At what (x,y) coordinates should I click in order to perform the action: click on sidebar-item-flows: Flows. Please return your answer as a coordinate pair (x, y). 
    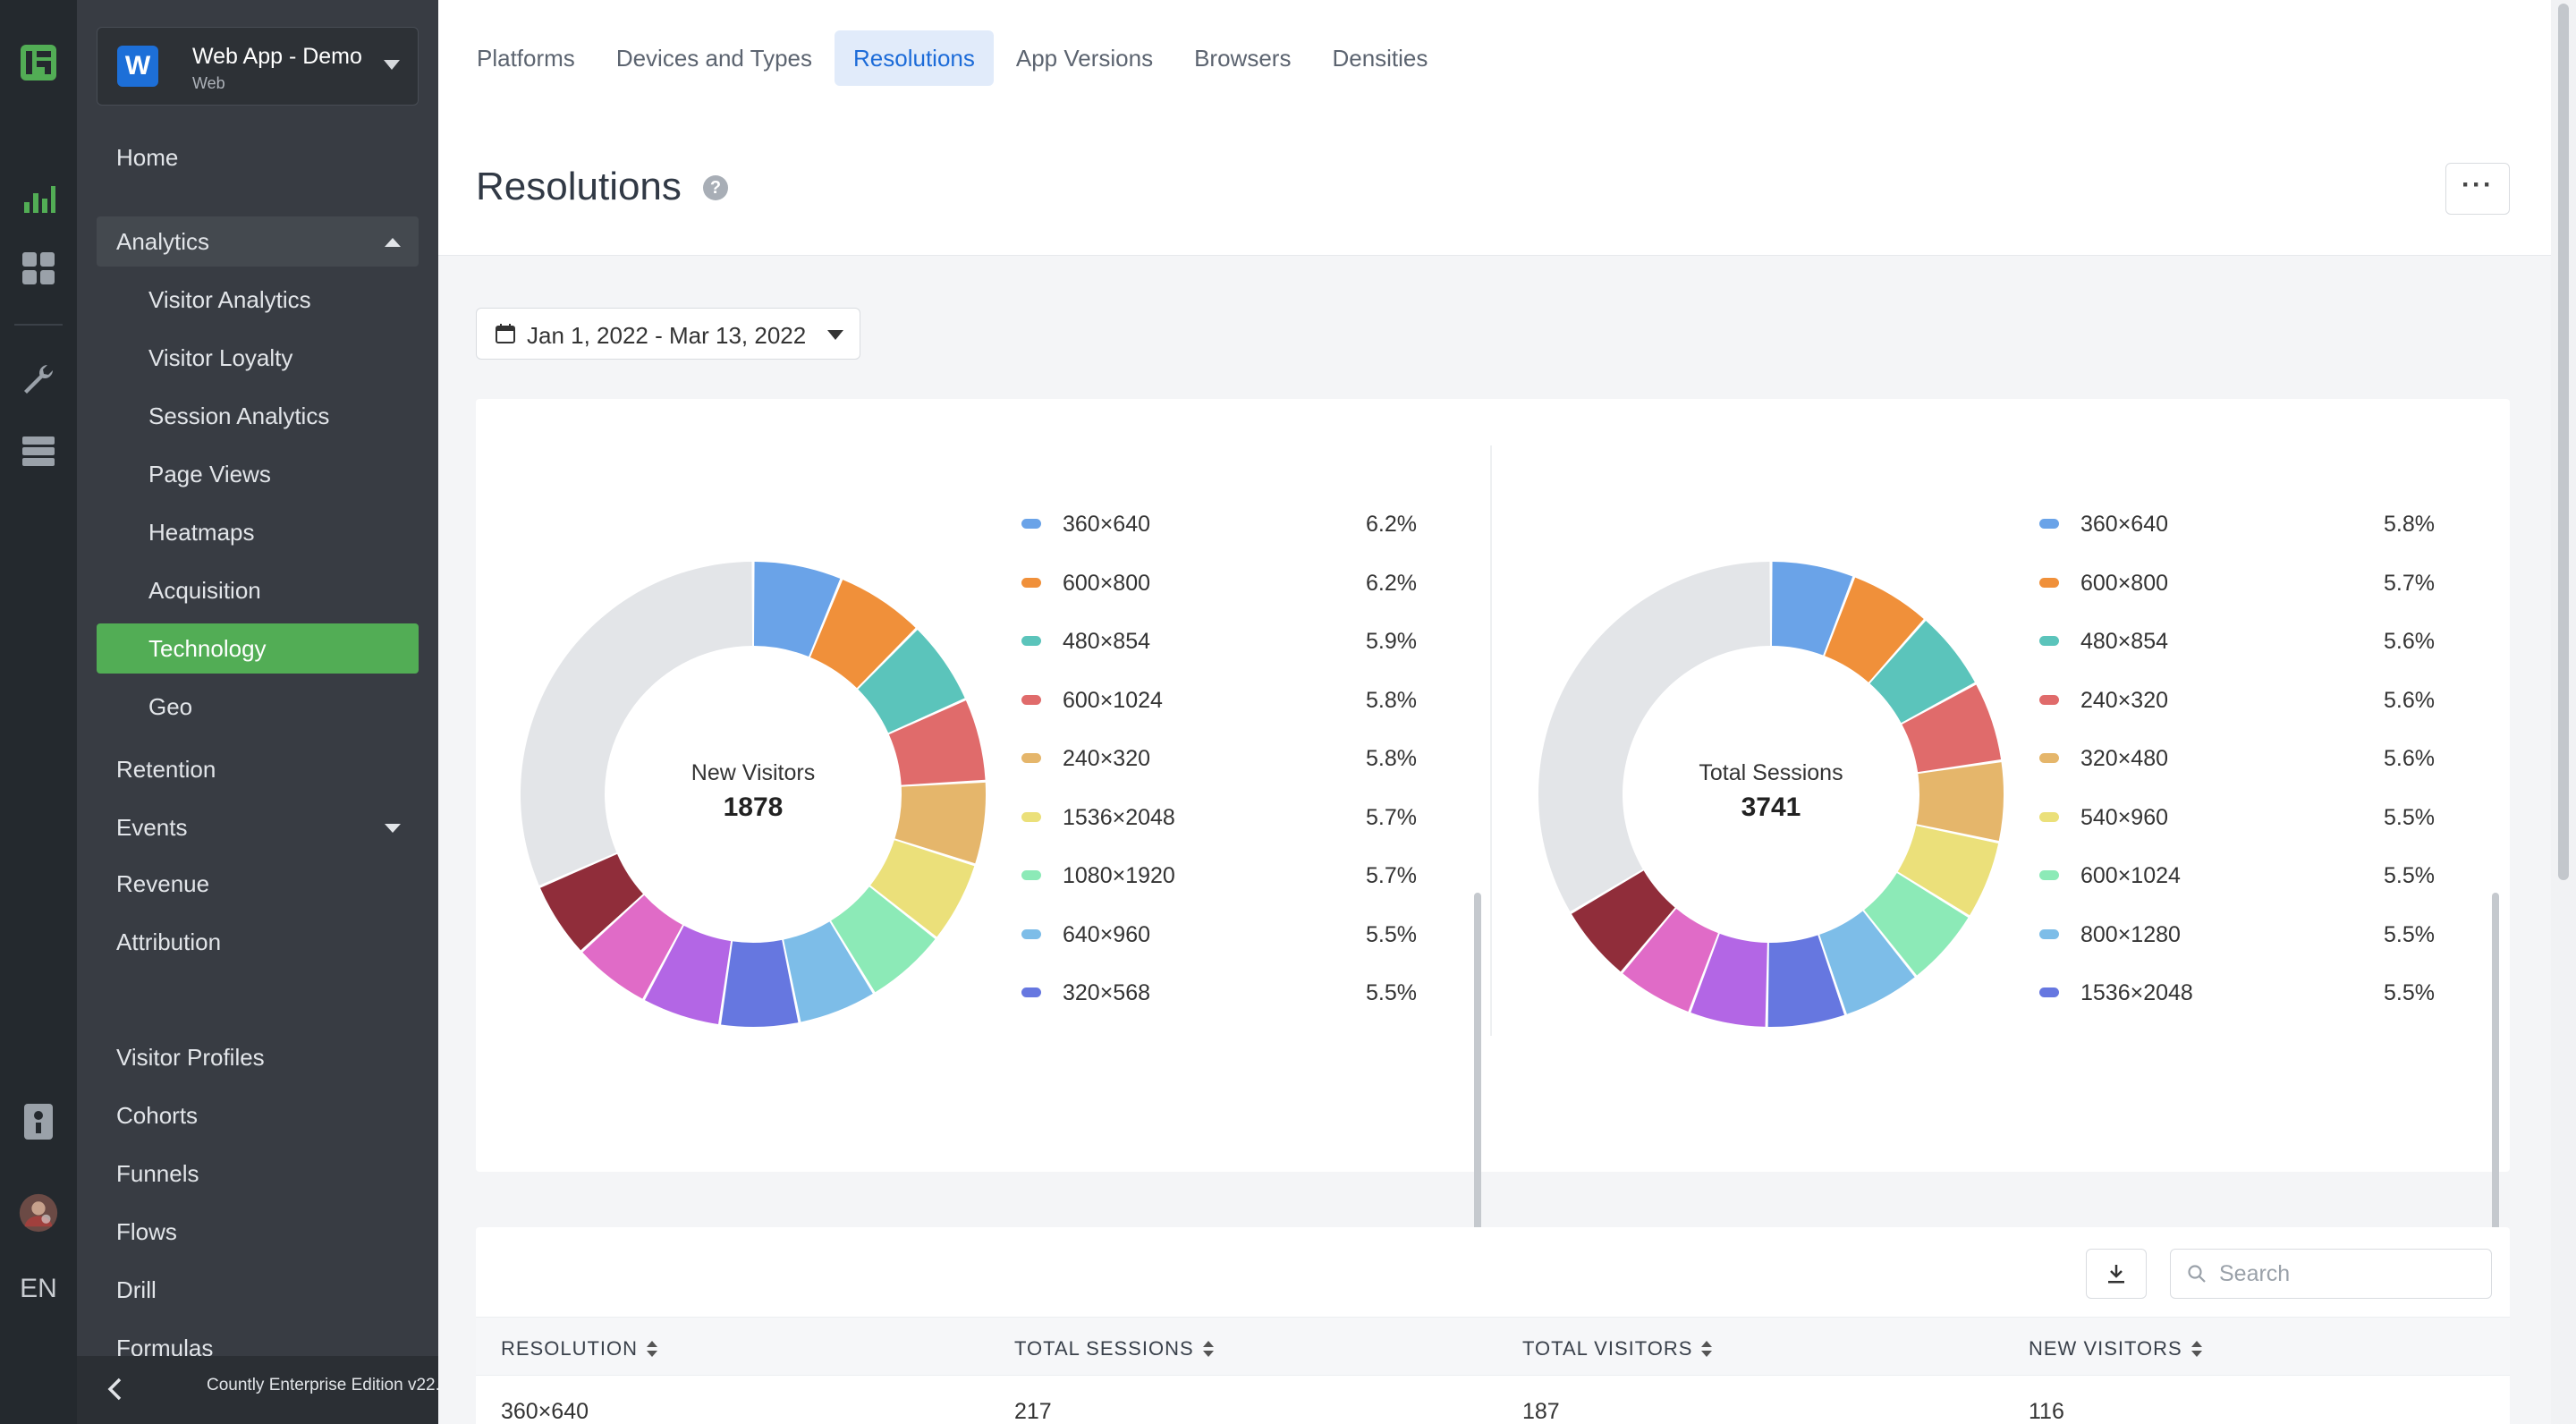
    Looking at the image, I should click on (146, 1231).